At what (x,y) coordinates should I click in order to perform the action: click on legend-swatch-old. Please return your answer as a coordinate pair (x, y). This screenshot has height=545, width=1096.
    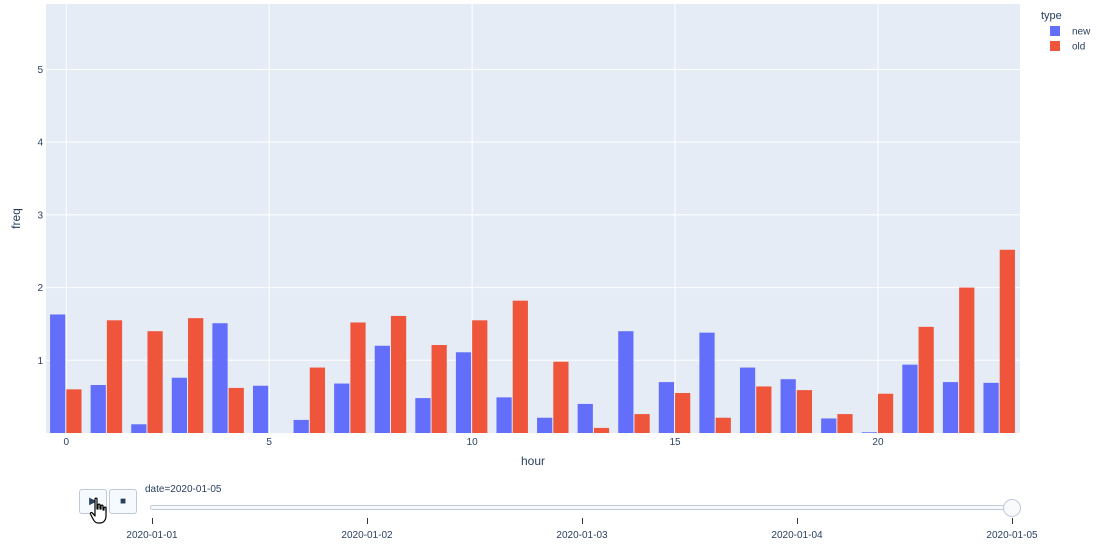
    Looking at the image, I should click on (1055, 46).